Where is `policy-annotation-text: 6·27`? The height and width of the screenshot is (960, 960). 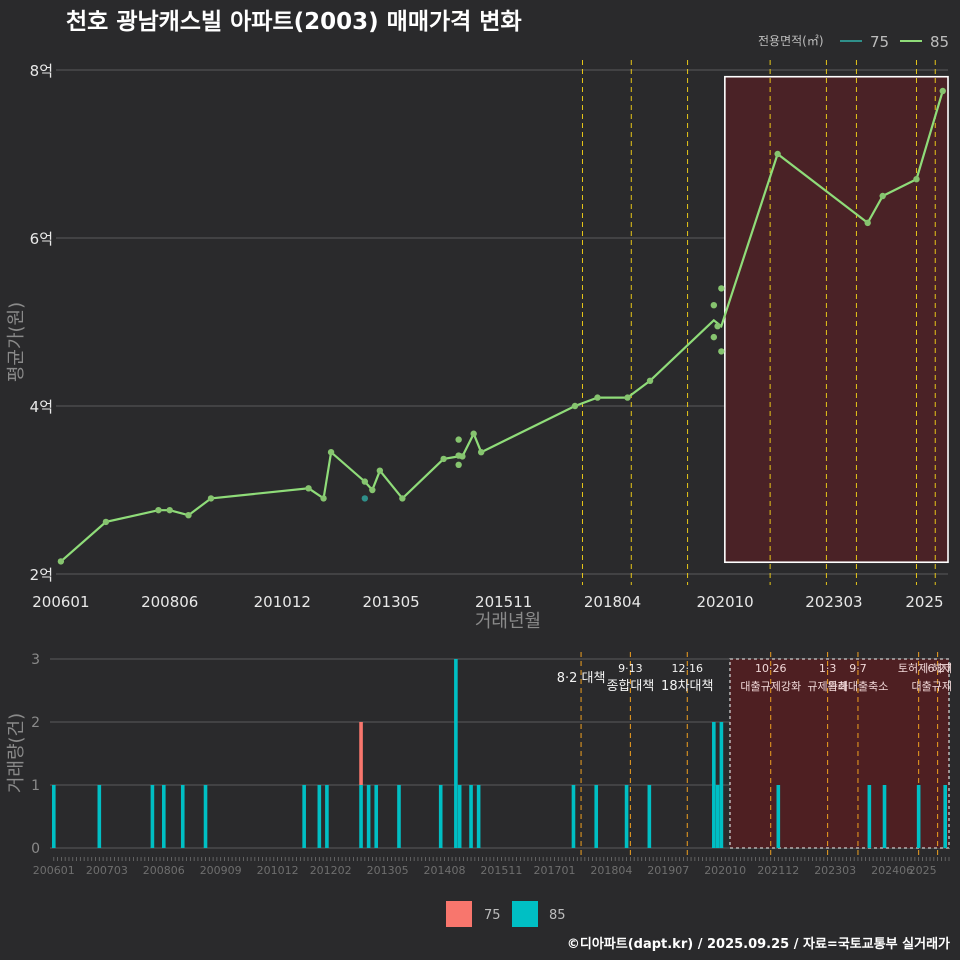
policy-annotation-text: 6·27 is located at coordinates (940, 668).